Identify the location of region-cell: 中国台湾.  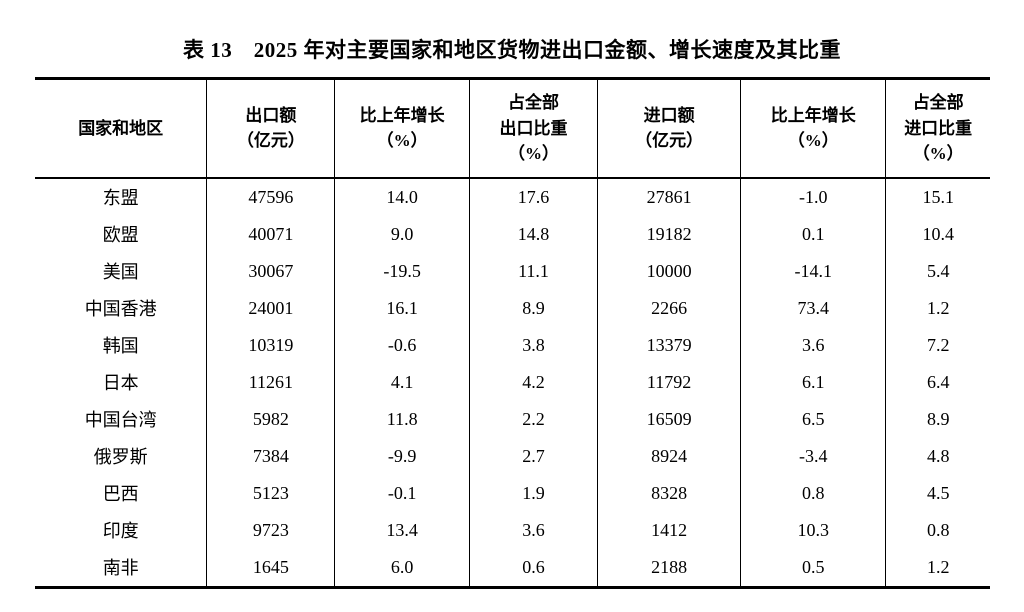
(120, 420).